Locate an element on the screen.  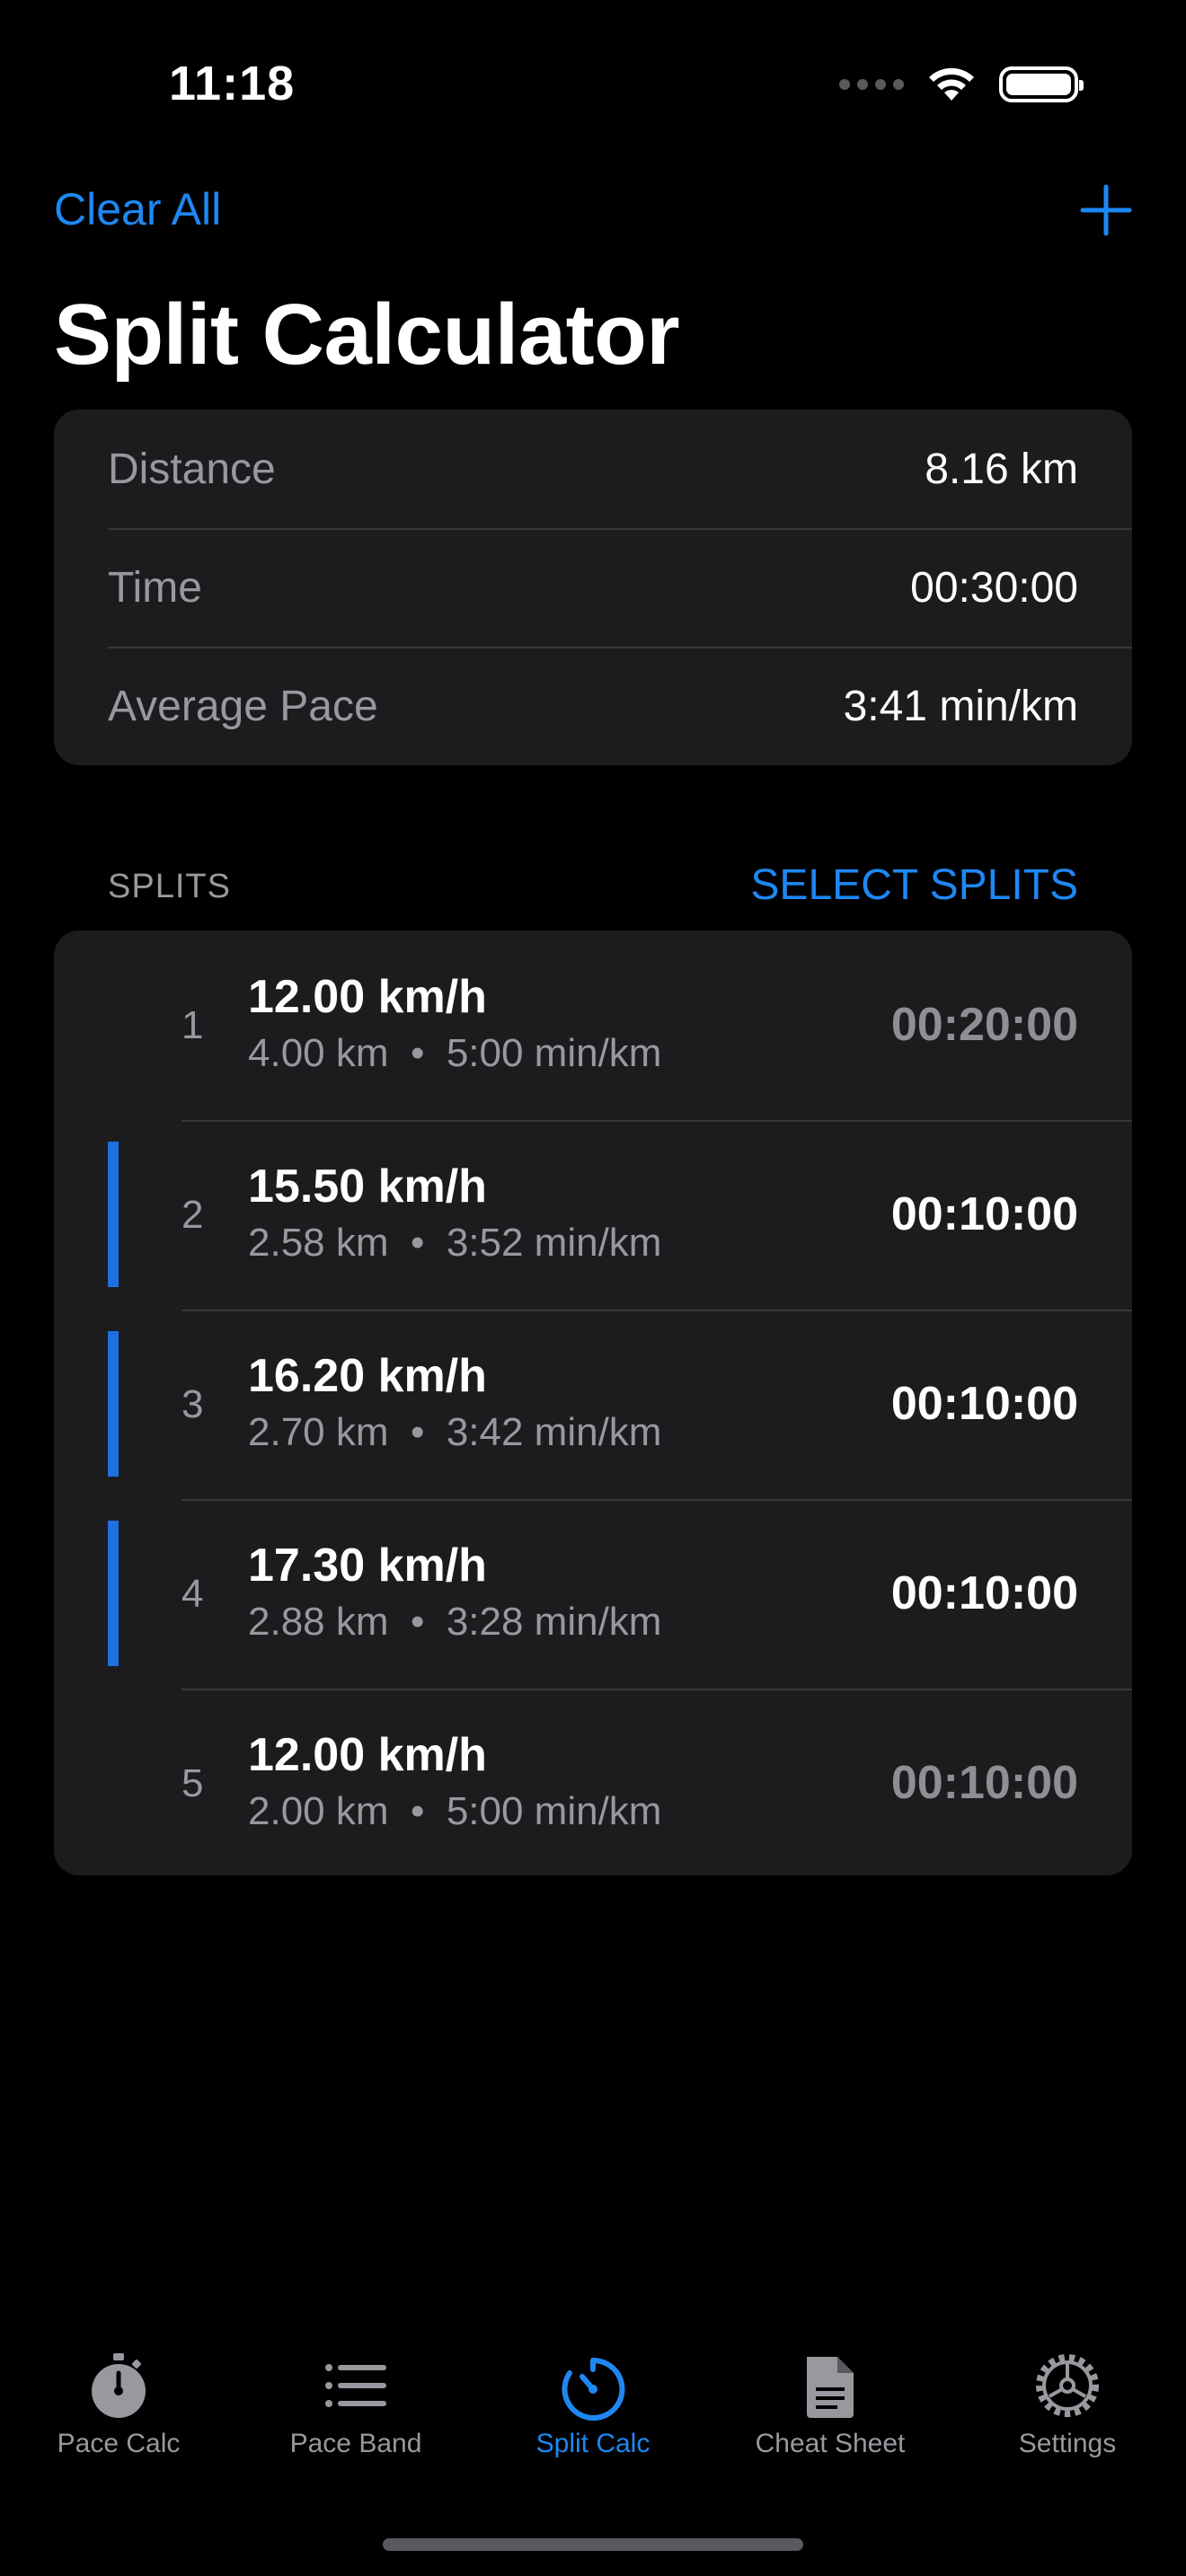
home-indicator is located at coordinates (593, 2544).